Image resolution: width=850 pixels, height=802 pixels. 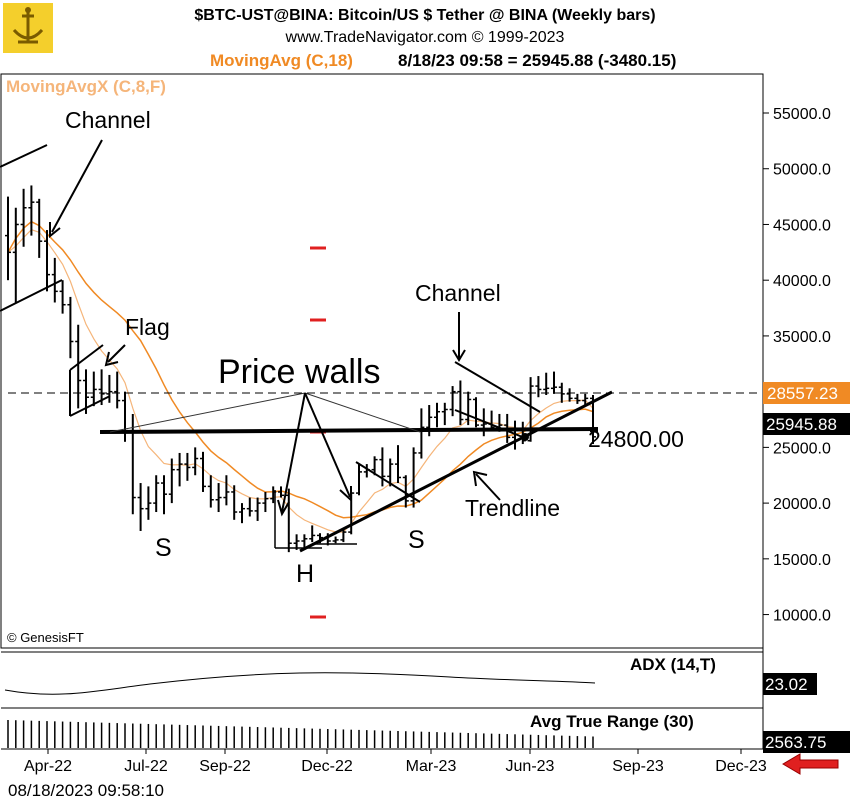 What do you see at coordinates (90, 380) in the screenshot?
I see `flag-lines` at bounding box center [90, 380].